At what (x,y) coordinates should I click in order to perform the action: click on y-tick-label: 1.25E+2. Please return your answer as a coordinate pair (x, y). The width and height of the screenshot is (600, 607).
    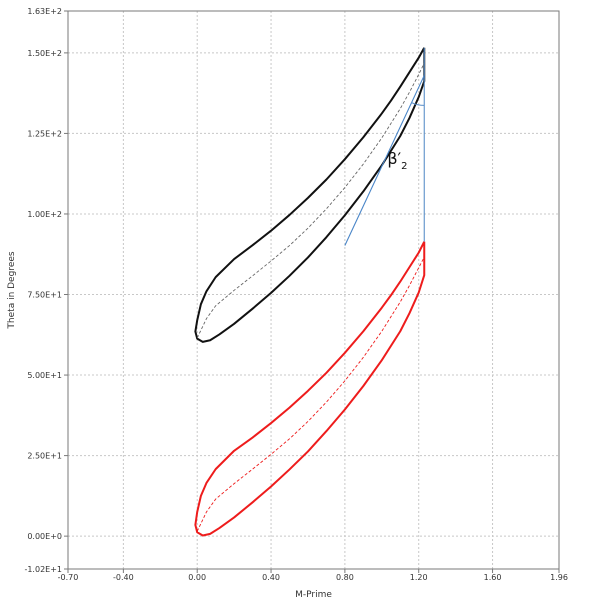
    Looking at the image, I should click on (44, 133).